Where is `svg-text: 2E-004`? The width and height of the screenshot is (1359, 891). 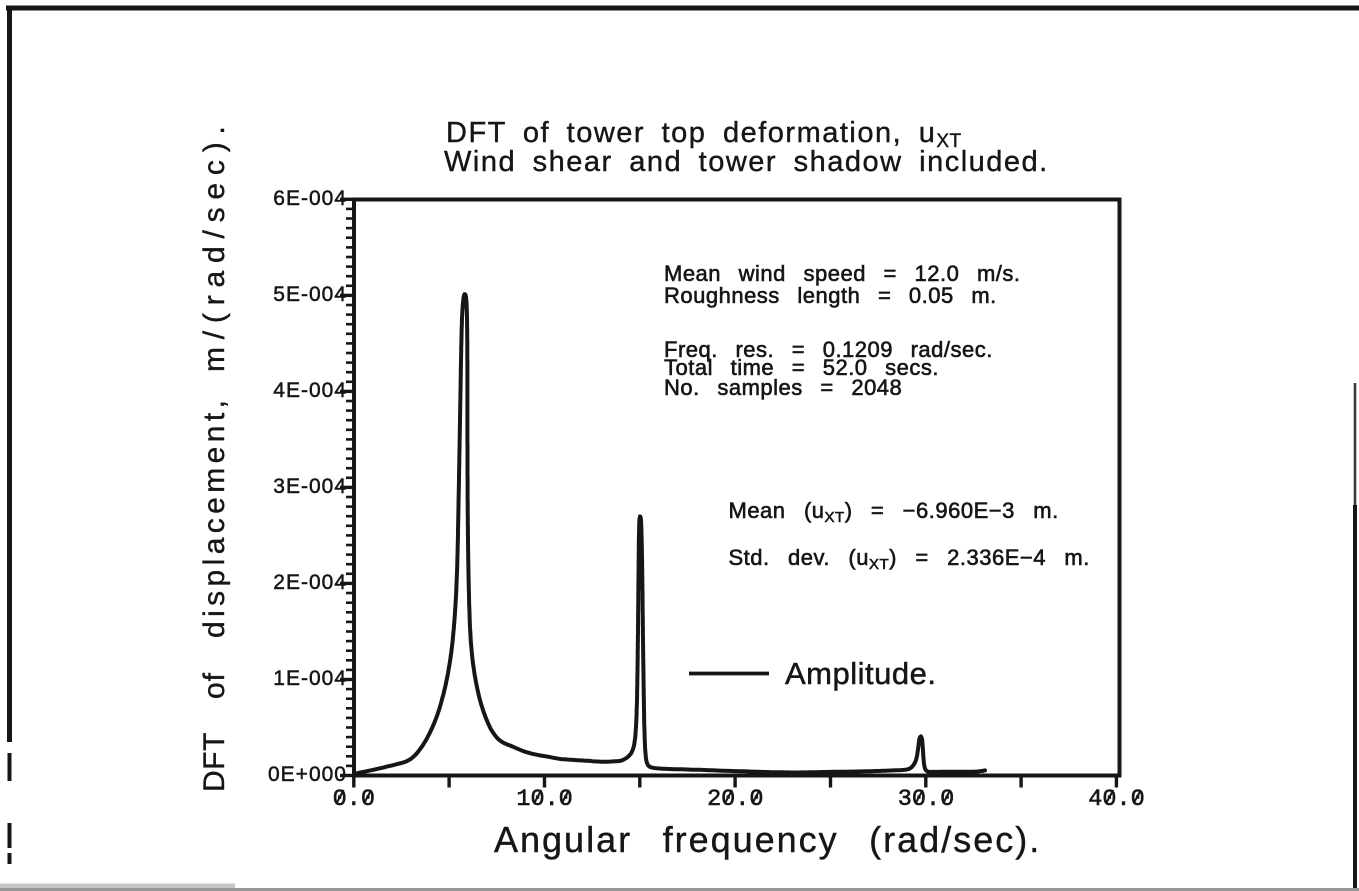
svg-text: 2E-004 is located at coordinates (310, 582).